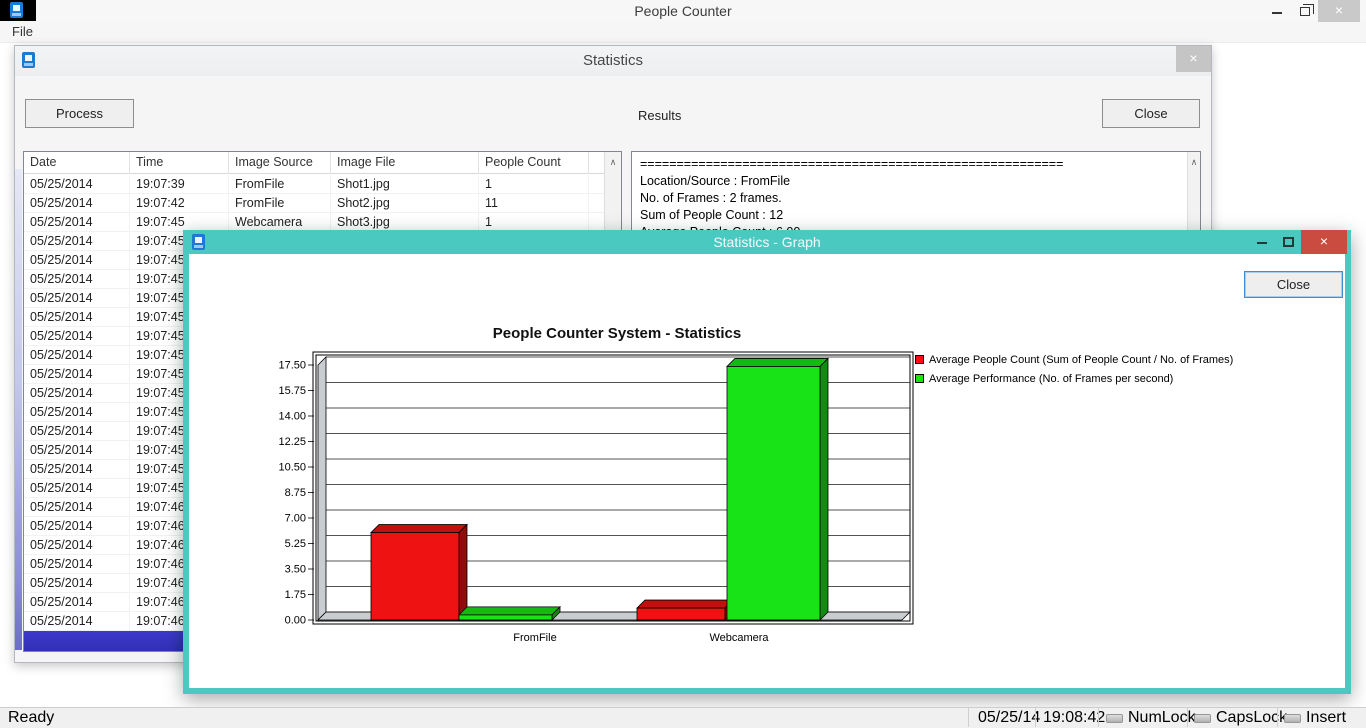  I want to click on svg-text: 0.00, so click(295, 621).